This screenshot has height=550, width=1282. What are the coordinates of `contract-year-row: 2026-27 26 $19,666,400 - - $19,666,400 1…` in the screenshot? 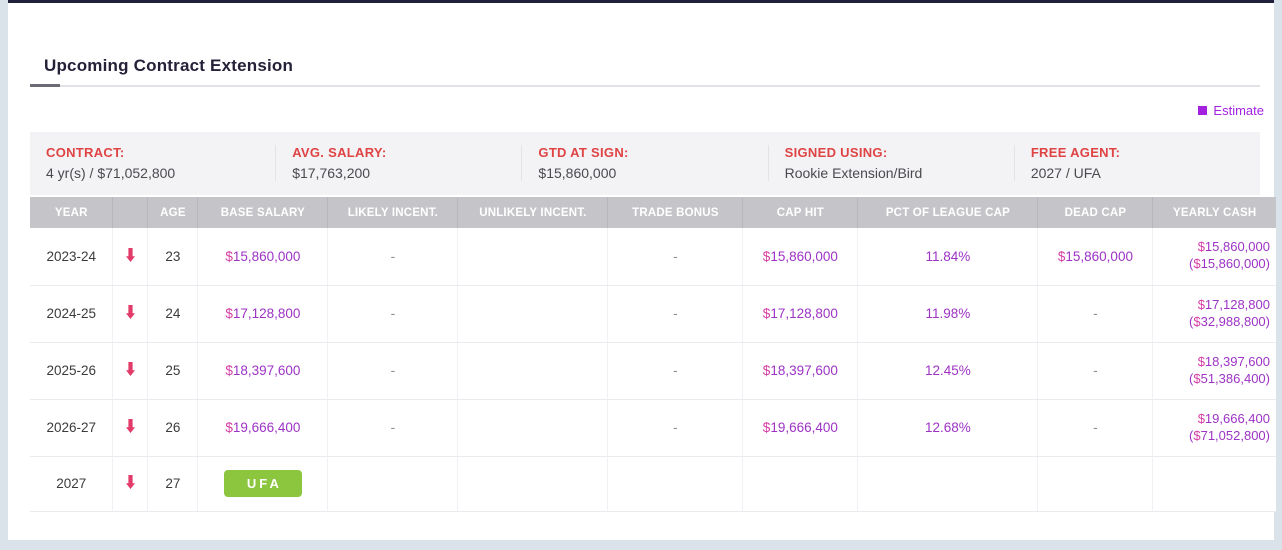 It's located at (653, 428).